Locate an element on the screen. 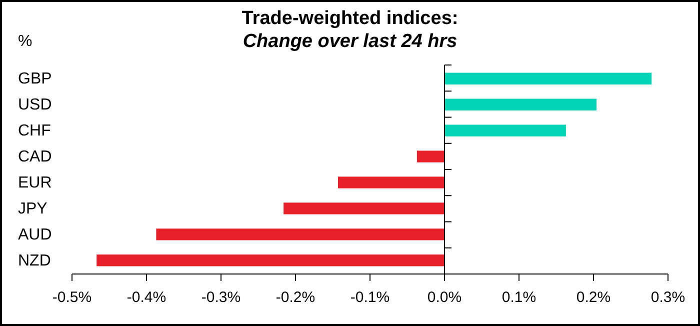 Image resolution: width=700 pixels, height=326 pixels. chart-title: Trade-weighted indices: is located at coordinates (350, 18).